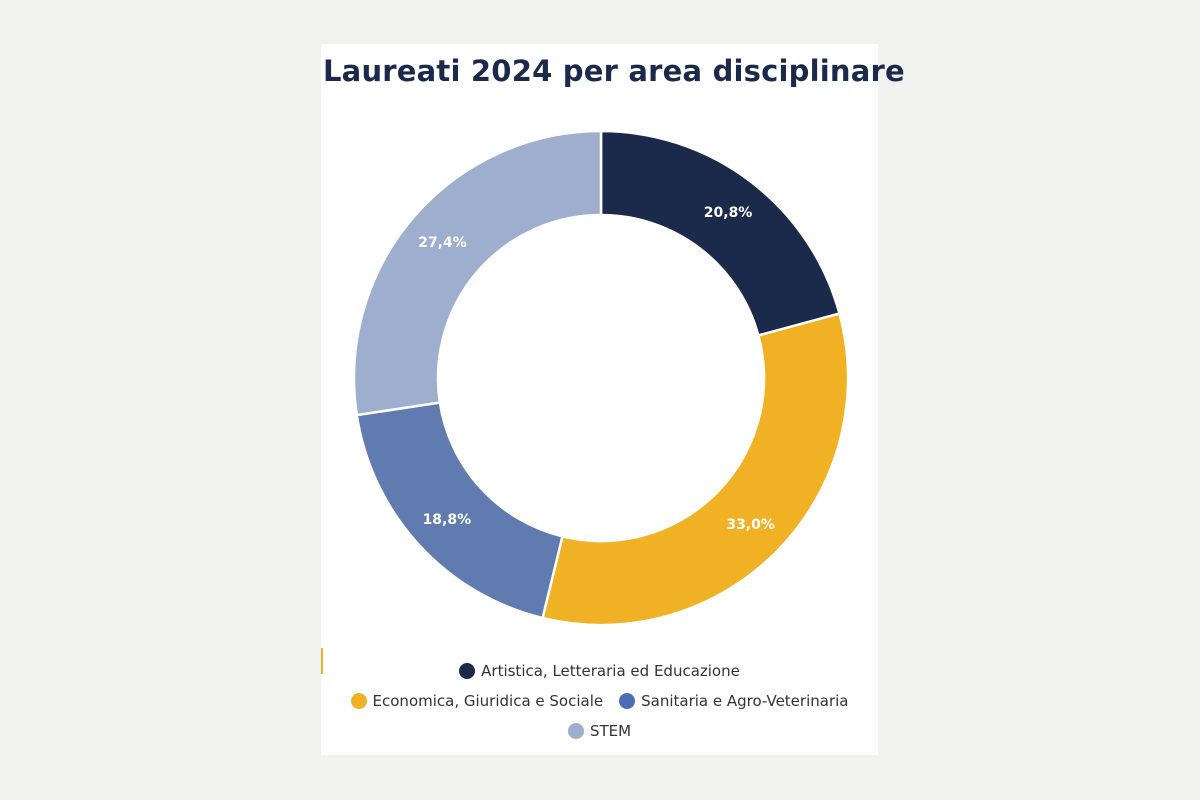  What do you see at coordinates (627, 701) in the screenshot?
I see `legend-swatch-sanitaria` at bounding box center [627, 701].